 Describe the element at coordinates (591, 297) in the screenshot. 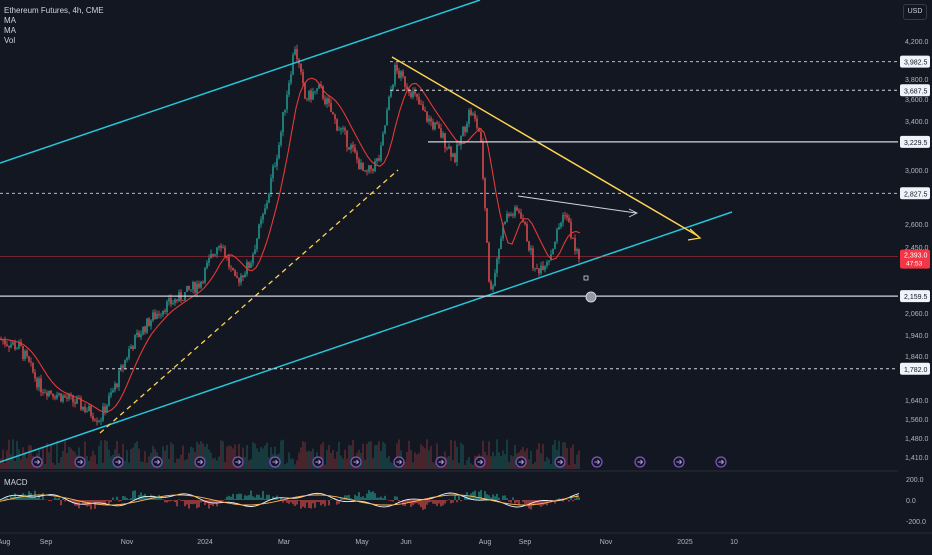

I see `cursor-marker` at that location.